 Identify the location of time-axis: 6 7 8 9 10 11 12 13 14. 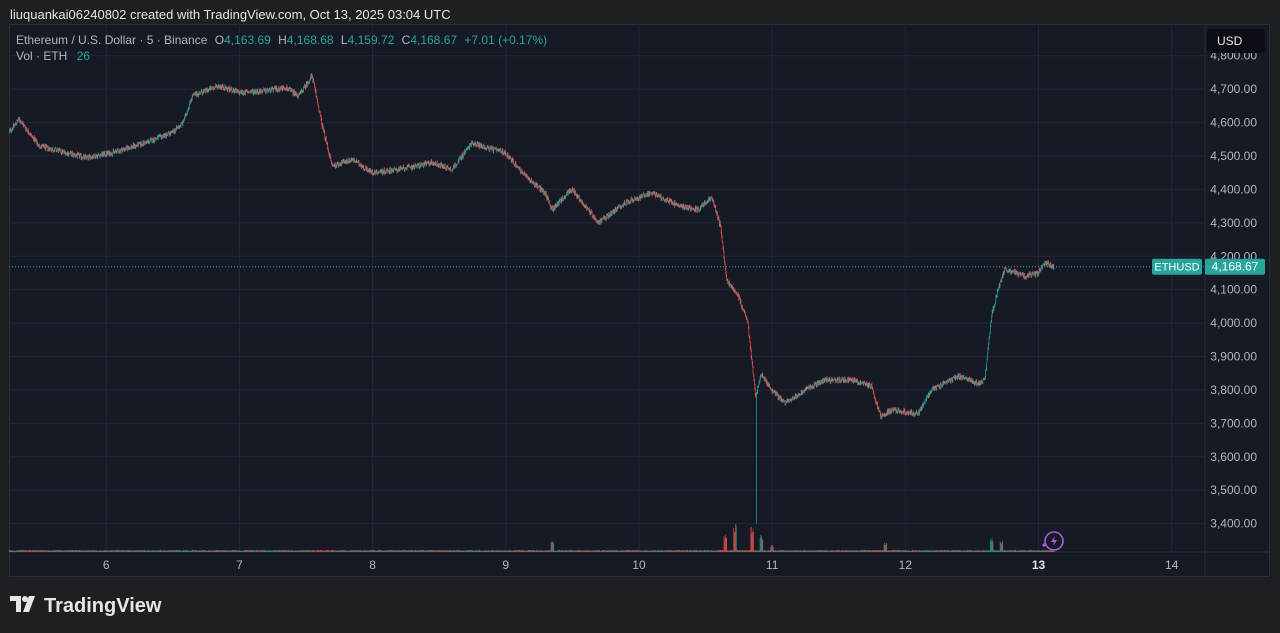
(641, 565).